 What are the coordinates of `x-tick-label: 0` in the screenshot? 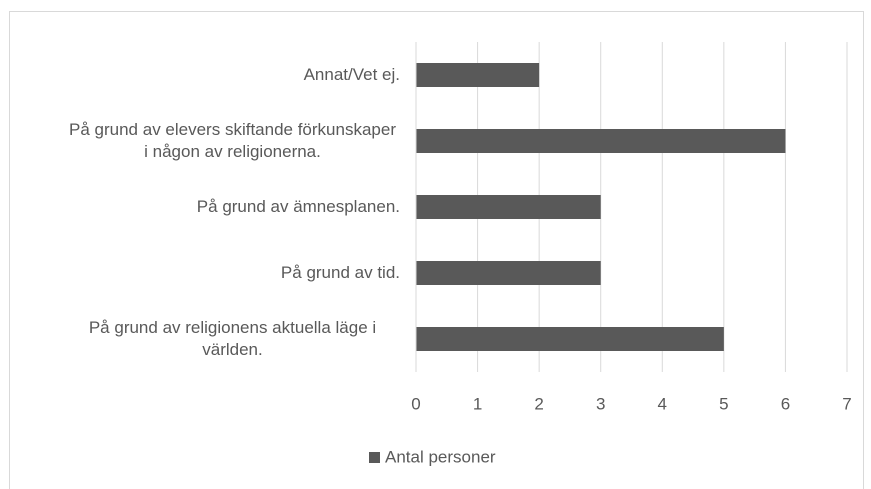 It's located at (415, 403).